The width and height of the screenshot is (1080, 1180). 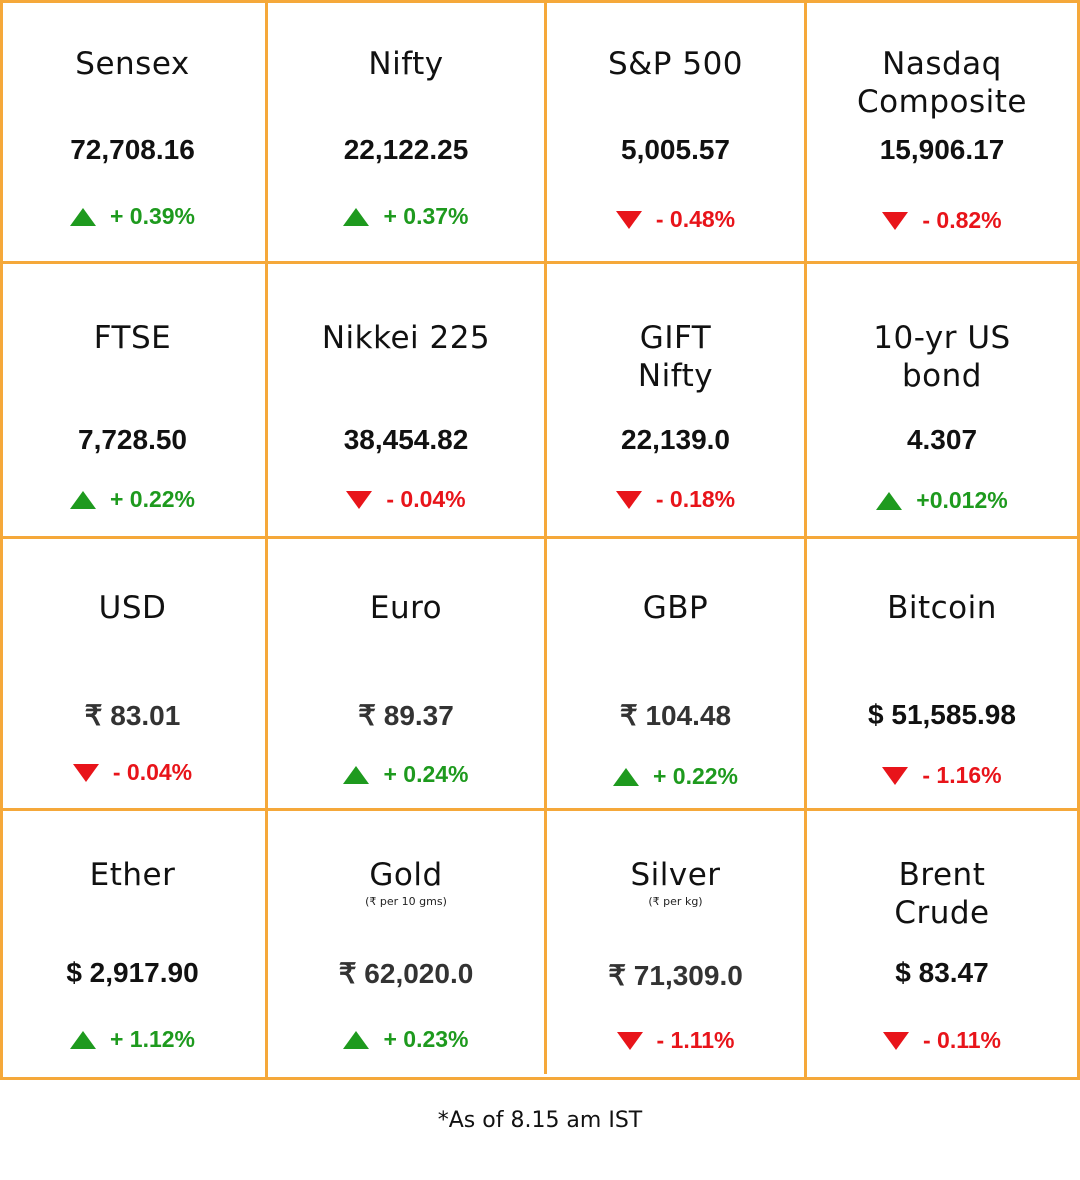 I want to click on market-cell-nikkei: Nikkei 225 38,454.82 - 0.04%, so click(x=406, y=400).